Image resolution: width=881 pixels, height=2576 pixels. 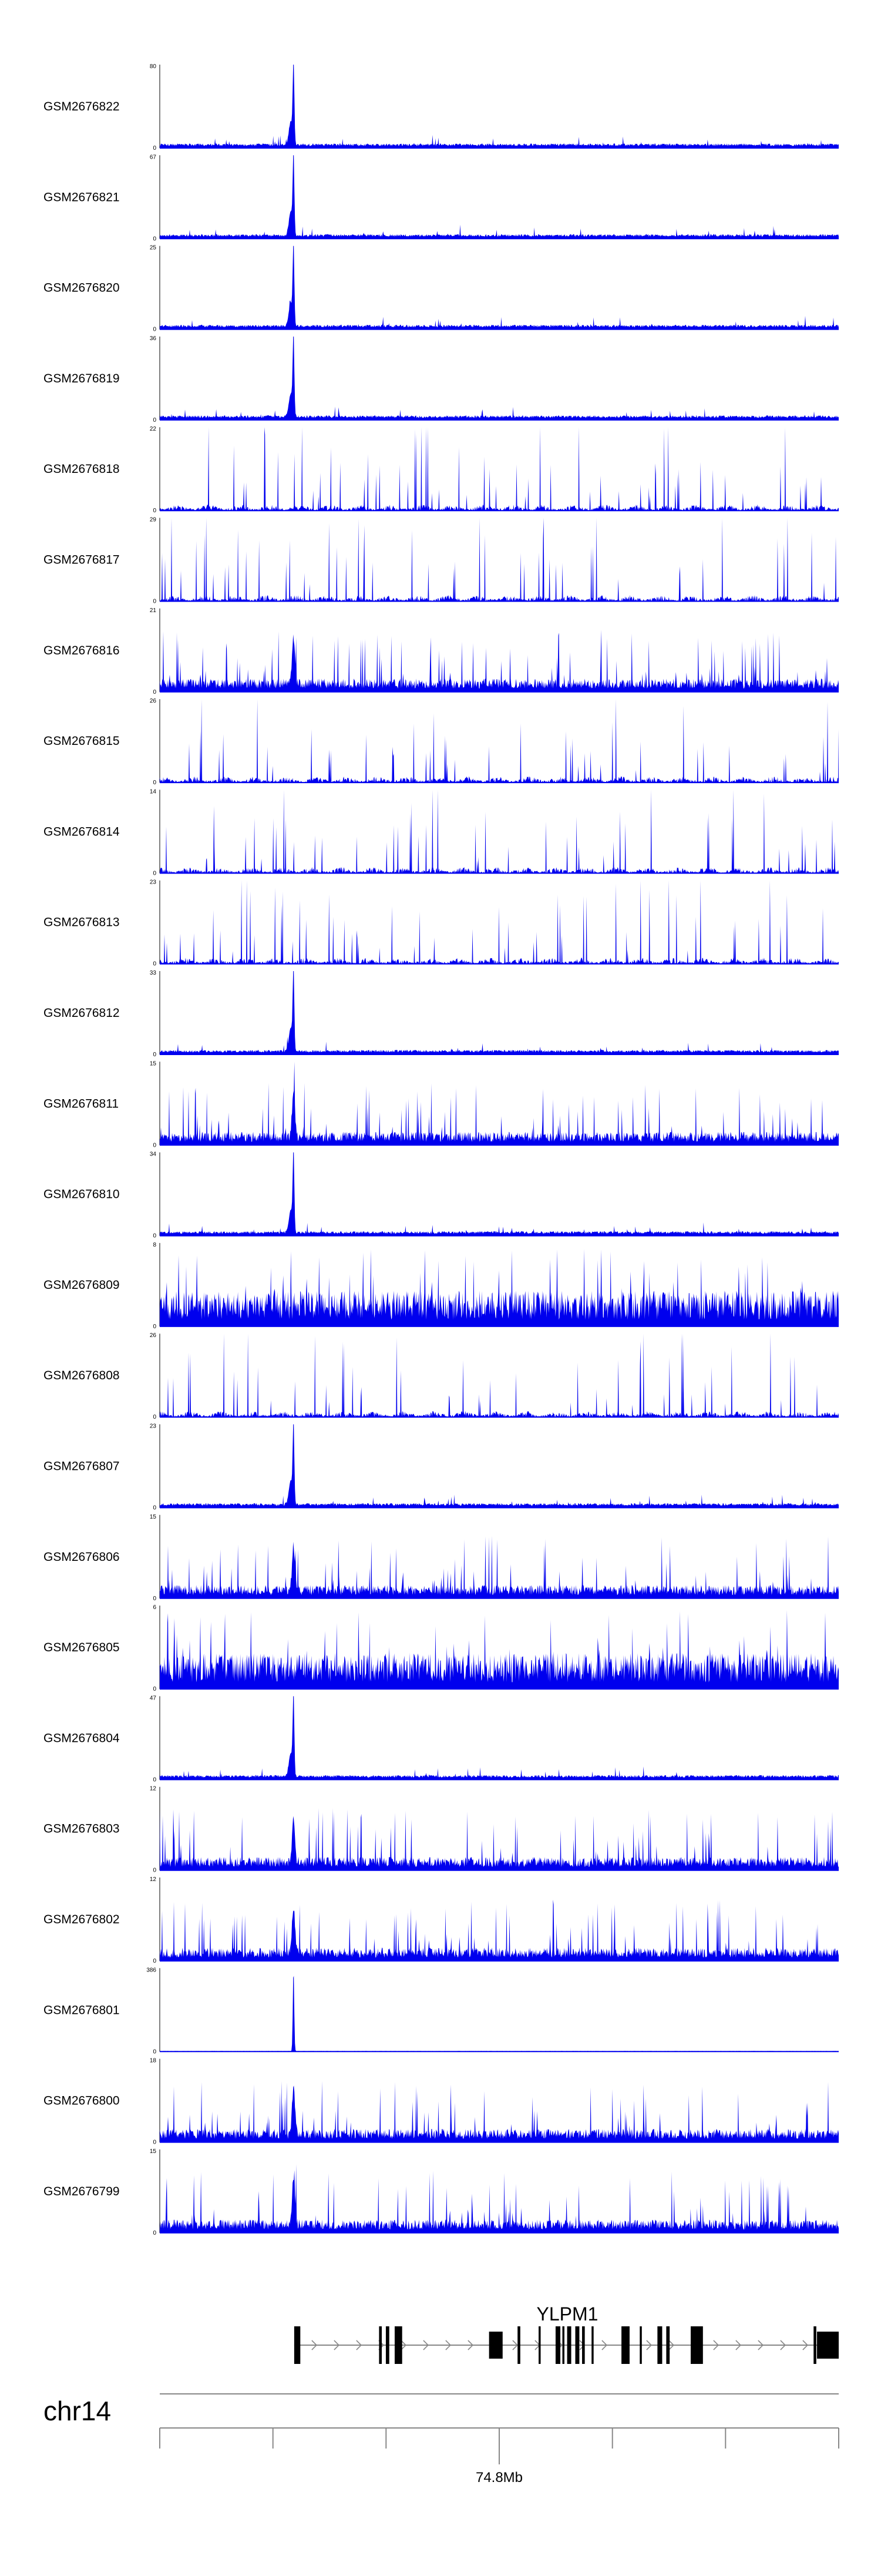 I want to click on track-label: GSM2676812, so click(x=82, y=1013).